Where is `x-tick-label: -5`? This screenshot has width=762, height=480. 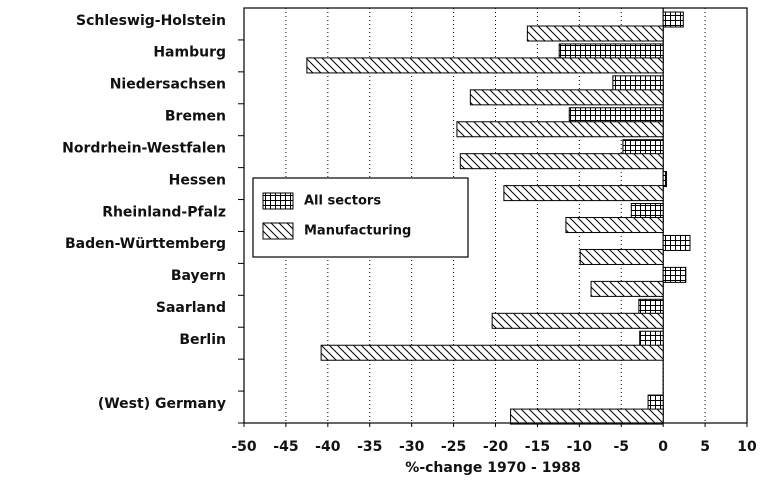 x-tick-label: -5 is located at coordinates (621, 447).